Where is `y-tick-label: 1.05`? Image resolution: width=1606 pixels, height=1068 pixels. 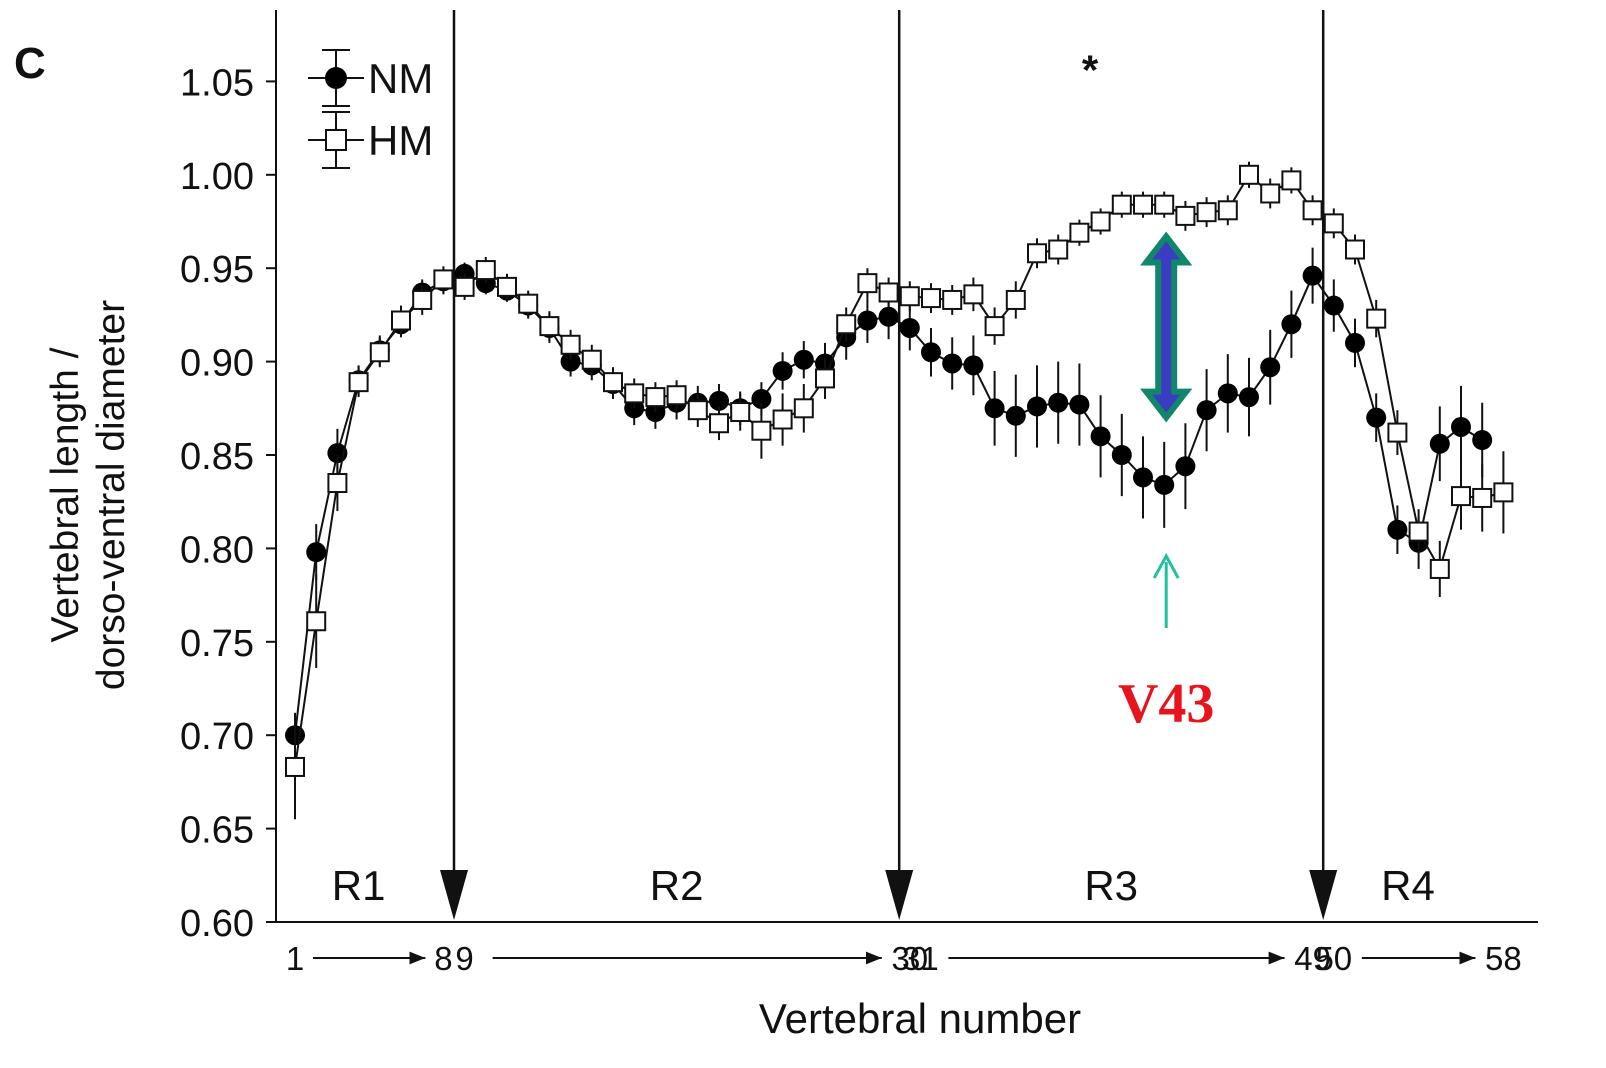 y-tick-label: 1.05 is located at coordinates (217, 83).